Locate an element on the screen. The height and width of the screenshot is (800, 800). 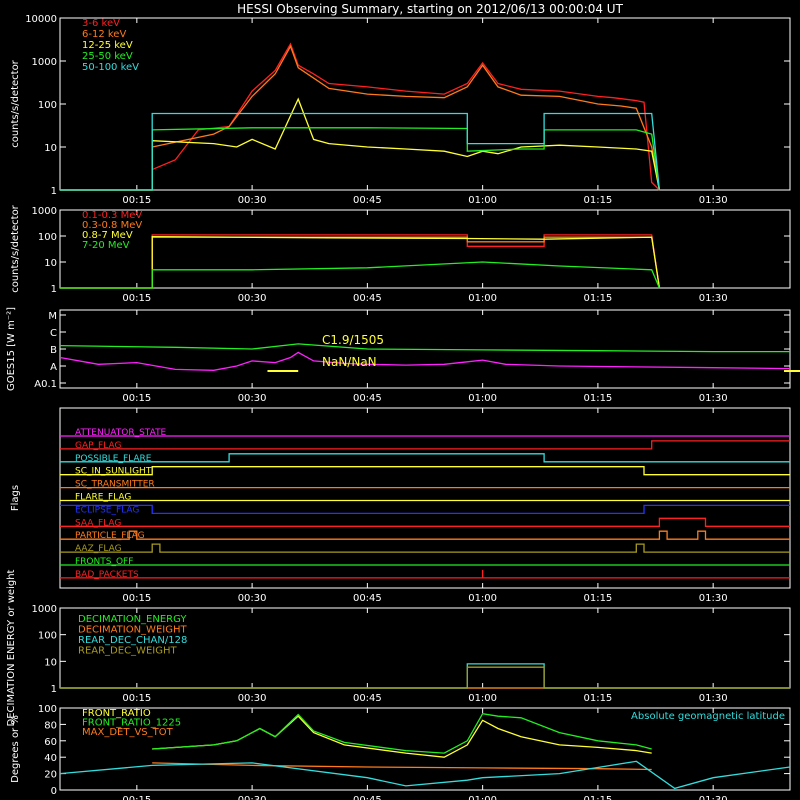
legend-entry: REAR_DEC_CHAN/128 is located at coordinates (132, 640).